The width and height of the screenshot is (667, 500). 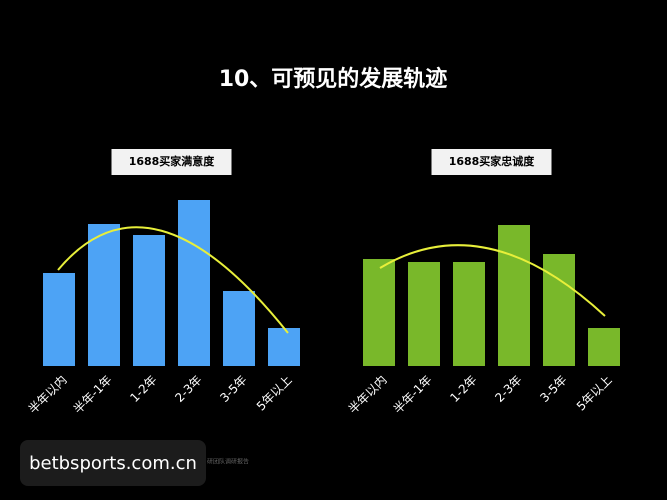 What do you see at coordinates (333, 79) in the screenshot?
I see `slide-title: 10、可预见的发展轨迹` at bounding box center [333, 79].